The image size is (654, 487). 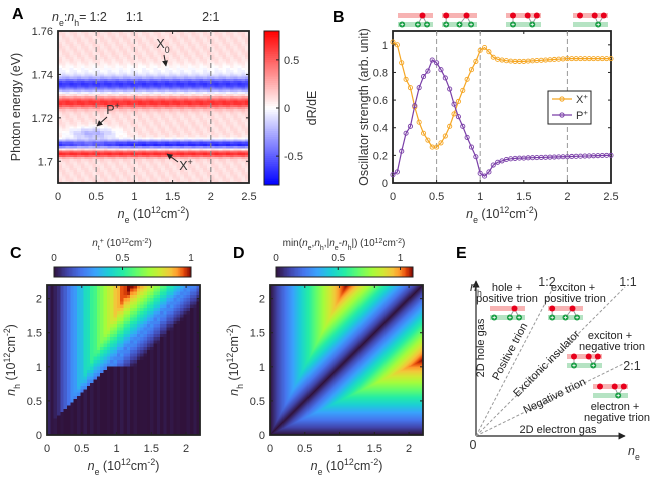 What do you see at coordinates (610, 336) in the screenshot?
I see `region-label: exciton +` at bounding box center [610, 336].